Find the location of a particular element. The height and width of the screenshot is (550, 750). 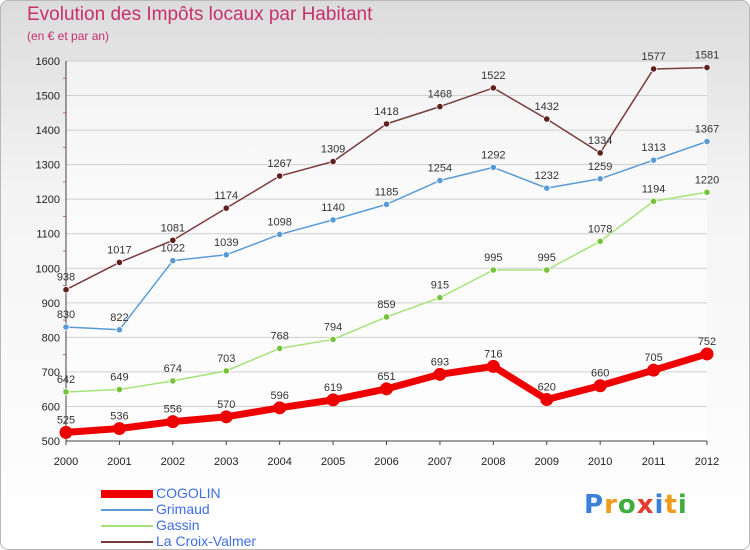

brand-letter: P is located at coordinates (594, 505).